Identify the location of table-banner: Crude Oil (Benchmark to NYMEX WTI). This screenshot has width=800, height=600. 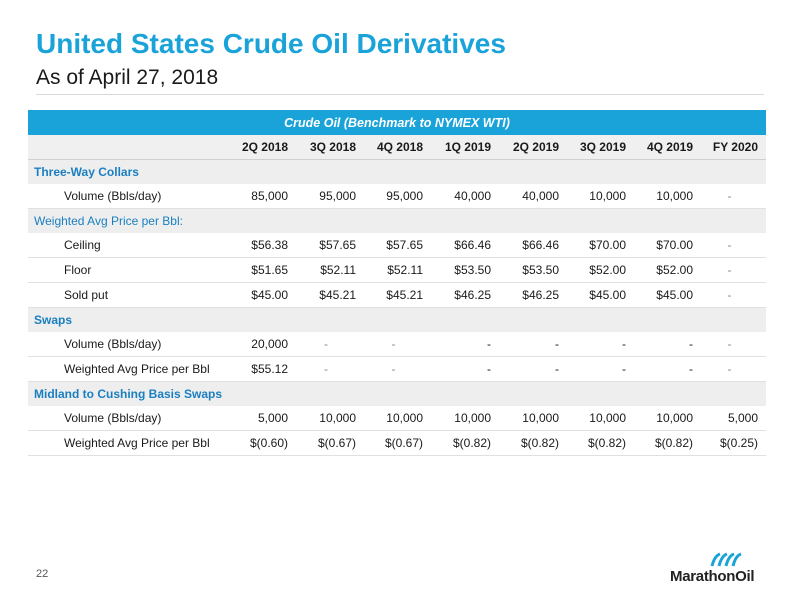
(397, 122).